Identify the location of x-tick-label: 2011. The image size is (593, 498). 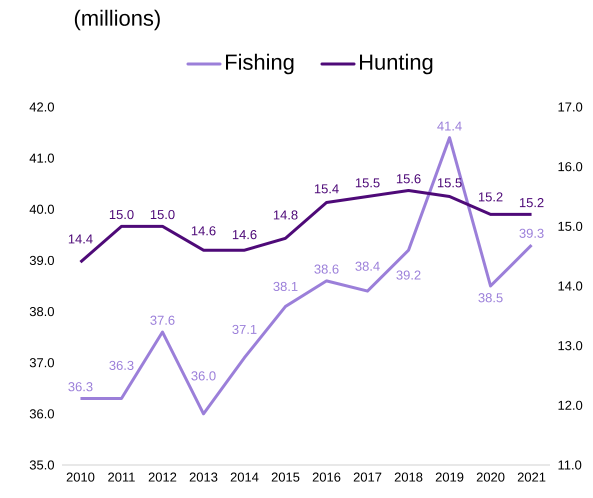
(121, 477).